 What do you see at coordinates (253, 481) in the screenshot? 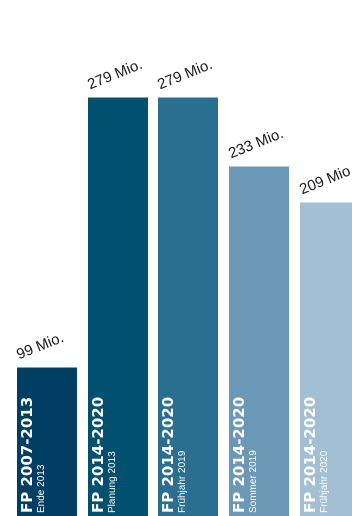
I see `category-sublabel: Sommer 2019` at bounding box center [253, 481].